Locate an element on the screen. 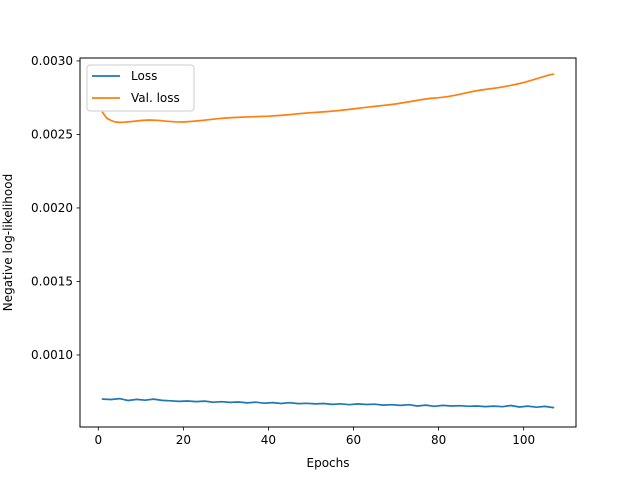 The width and height of the screenshot is (640, 480). x-tick-label: 40 is located at coordinates (268, 440).